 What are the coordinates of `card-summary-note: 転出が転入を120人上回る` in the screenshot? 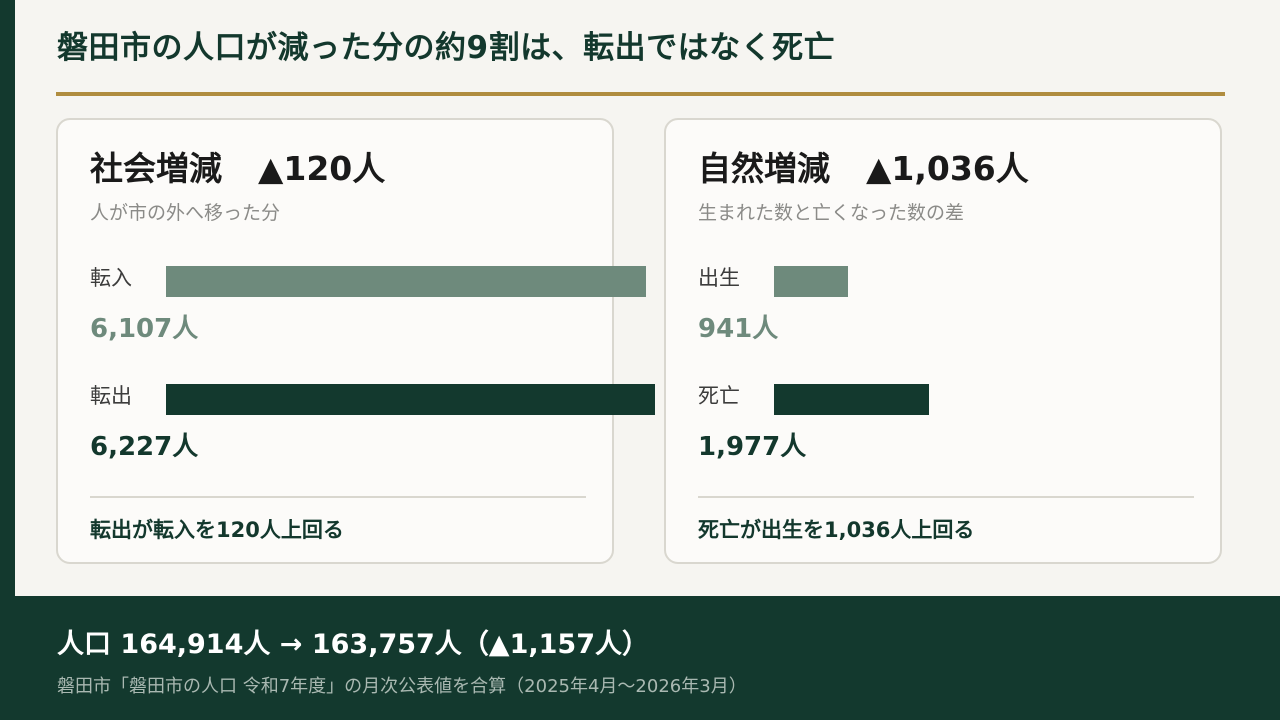 It's located at (217, 530).